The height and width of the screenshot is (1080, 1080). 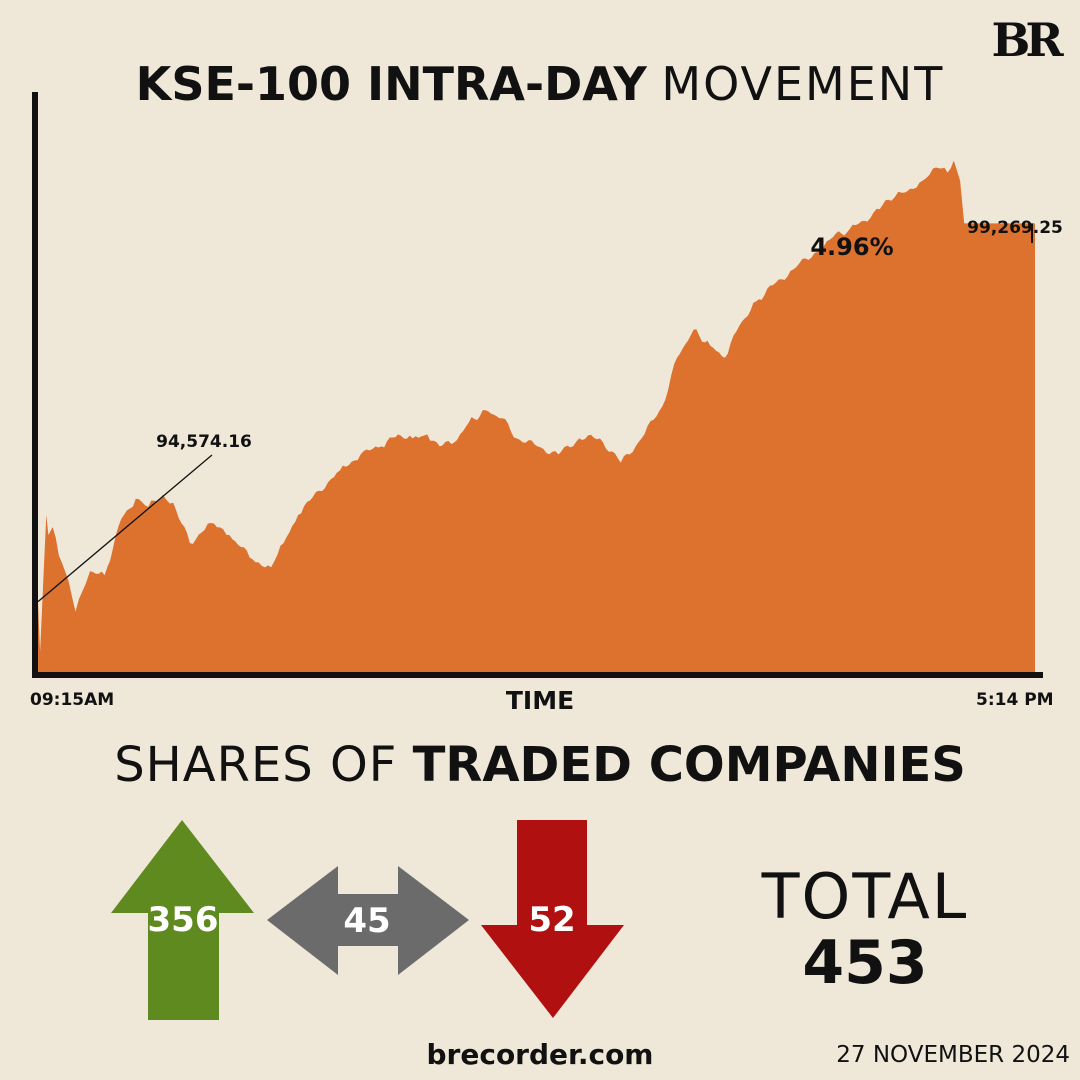 I want to click on total-label: TOTAL, so click(x=865, y=896).